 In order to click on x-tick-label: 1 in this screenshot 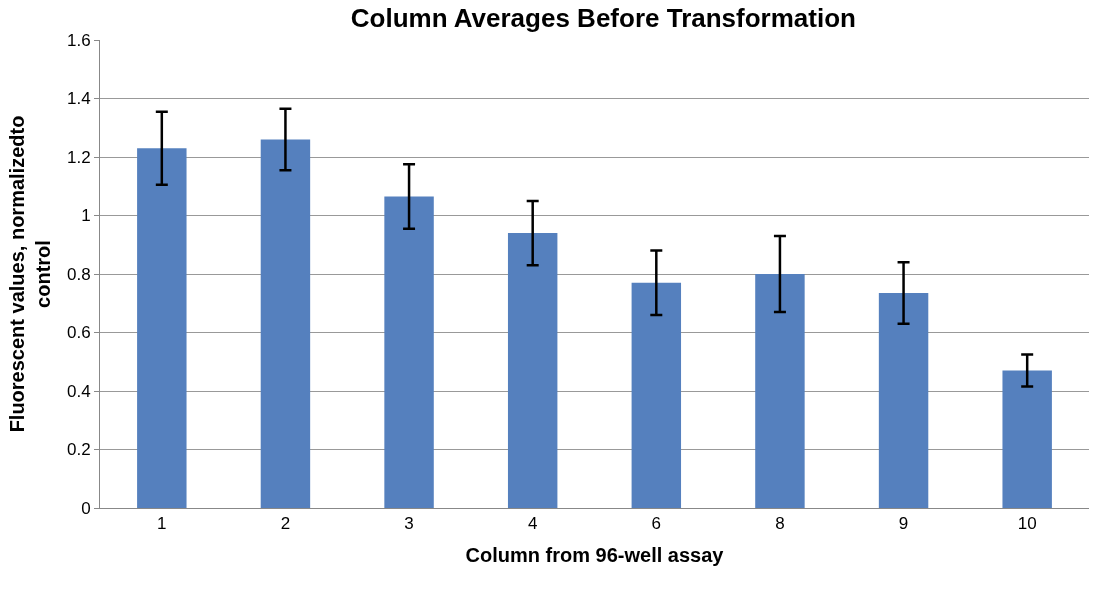, I will do `click(162, 524)`.